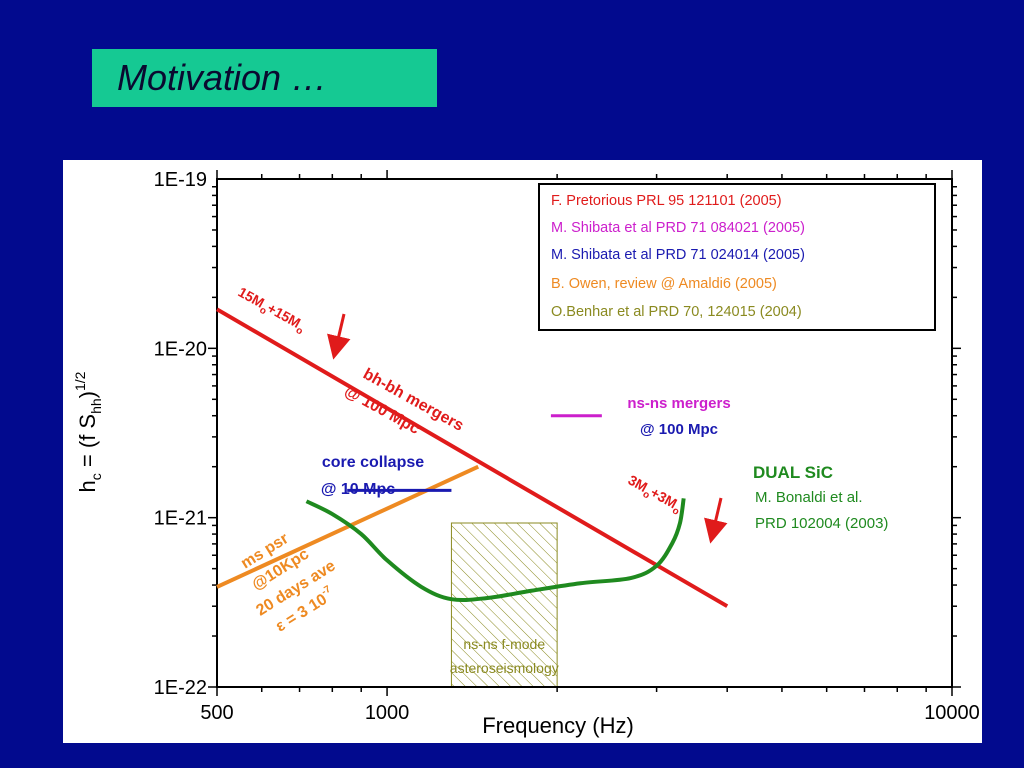  What do you see at coordinates (216, 713) in the screenshot?
I see `x-tick-label-500: 500` at bounding box center [216, 713].